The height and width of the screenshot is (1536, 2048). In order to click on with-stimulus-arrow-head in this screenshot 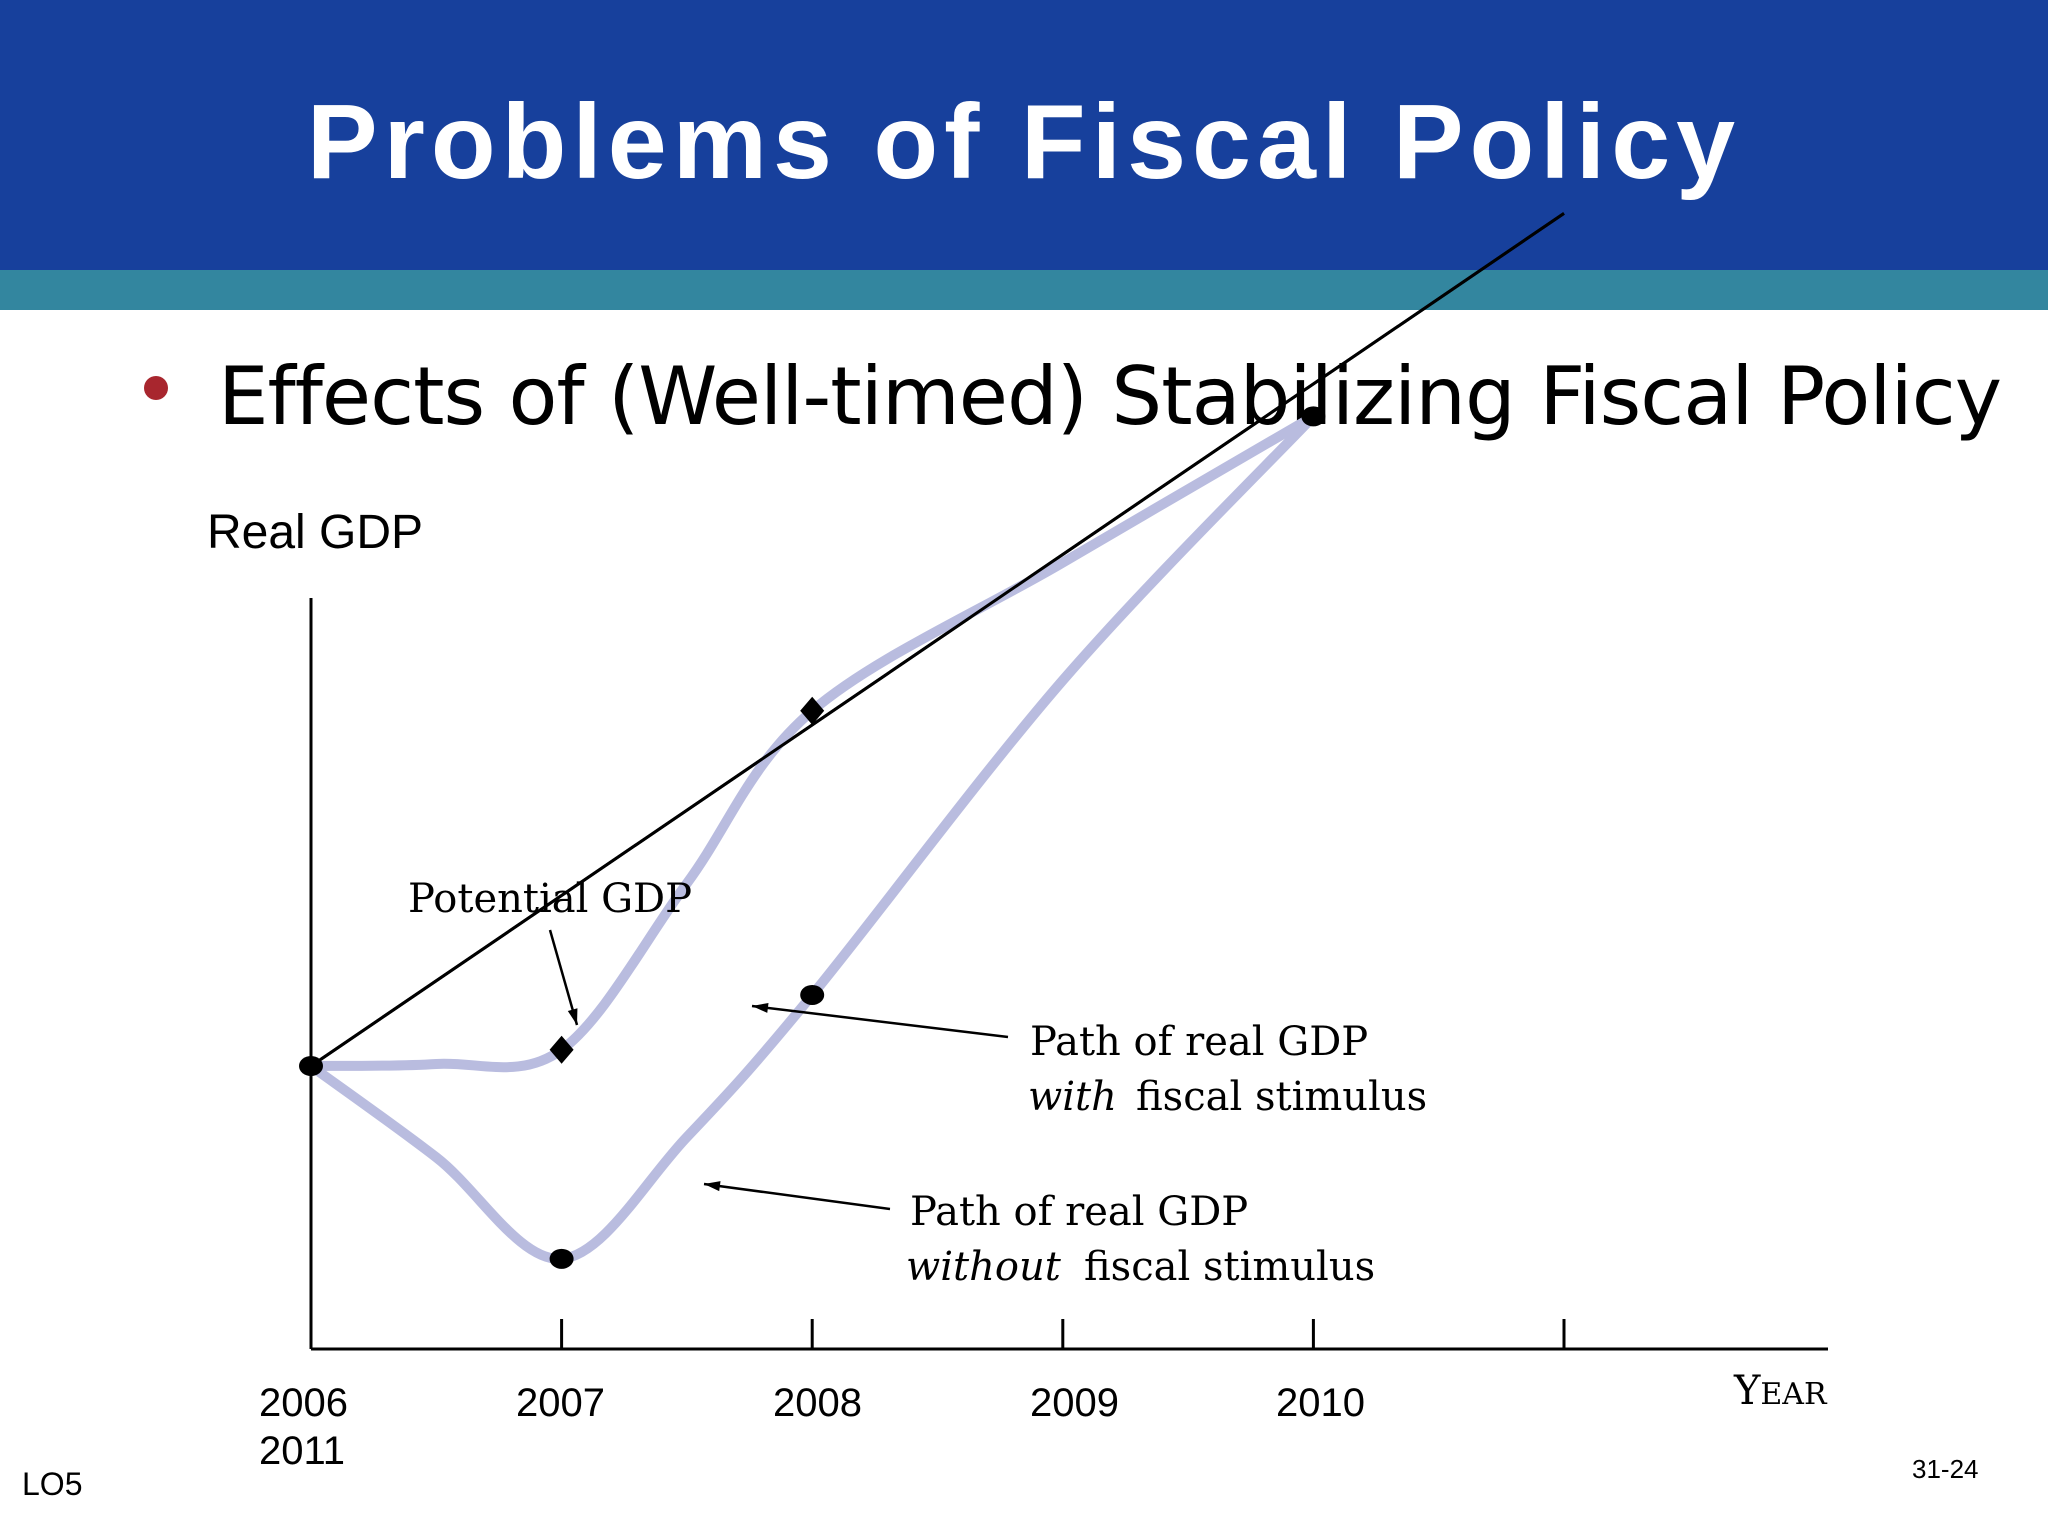, I will do `click(760, 1007)`.